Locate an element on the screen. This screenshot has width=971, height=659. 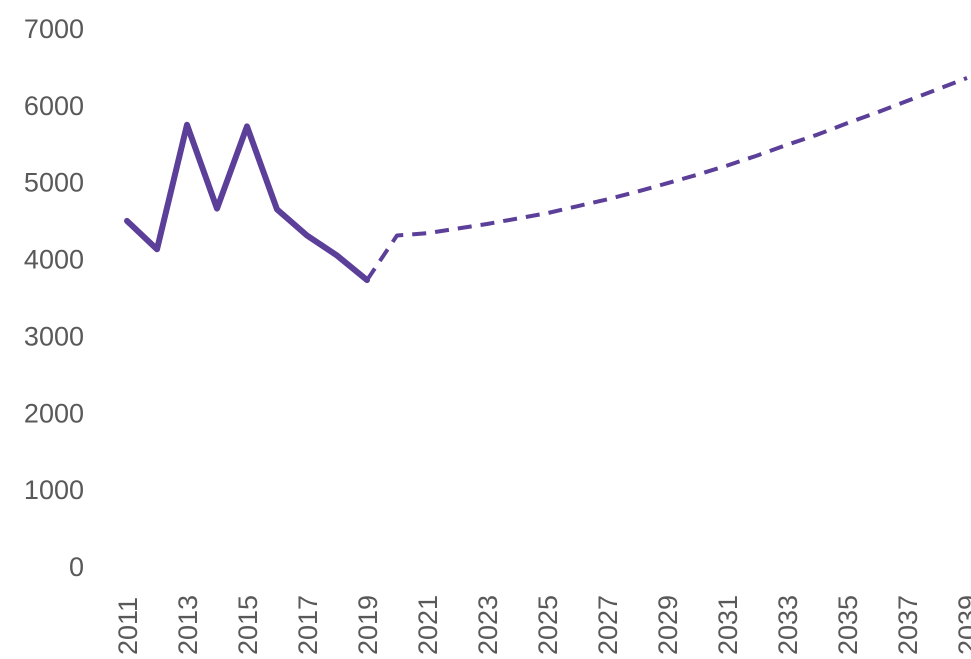
historical-series-line is located at coordinates (247, 202).